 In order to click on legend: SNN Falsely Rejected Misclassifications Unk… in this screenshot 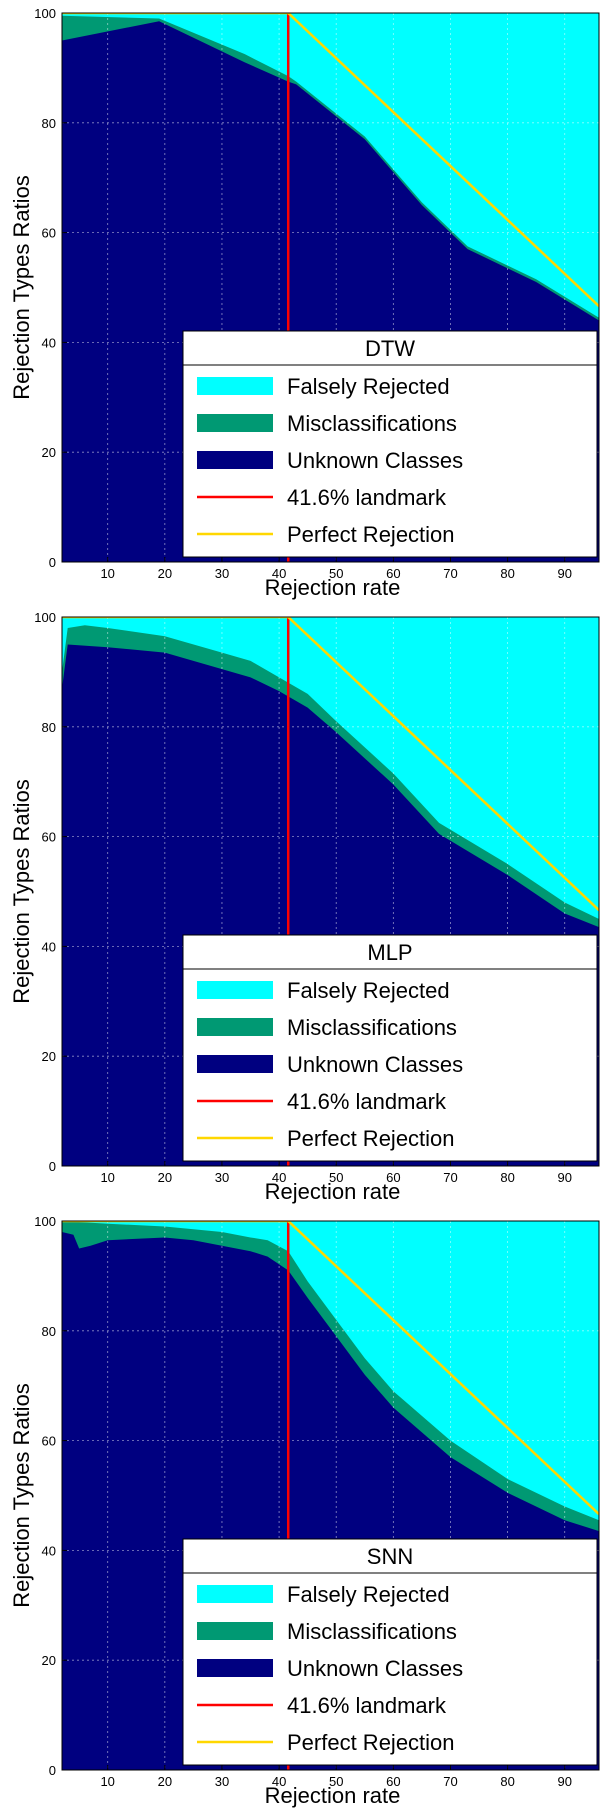, I will do `click(390, 1652)`.